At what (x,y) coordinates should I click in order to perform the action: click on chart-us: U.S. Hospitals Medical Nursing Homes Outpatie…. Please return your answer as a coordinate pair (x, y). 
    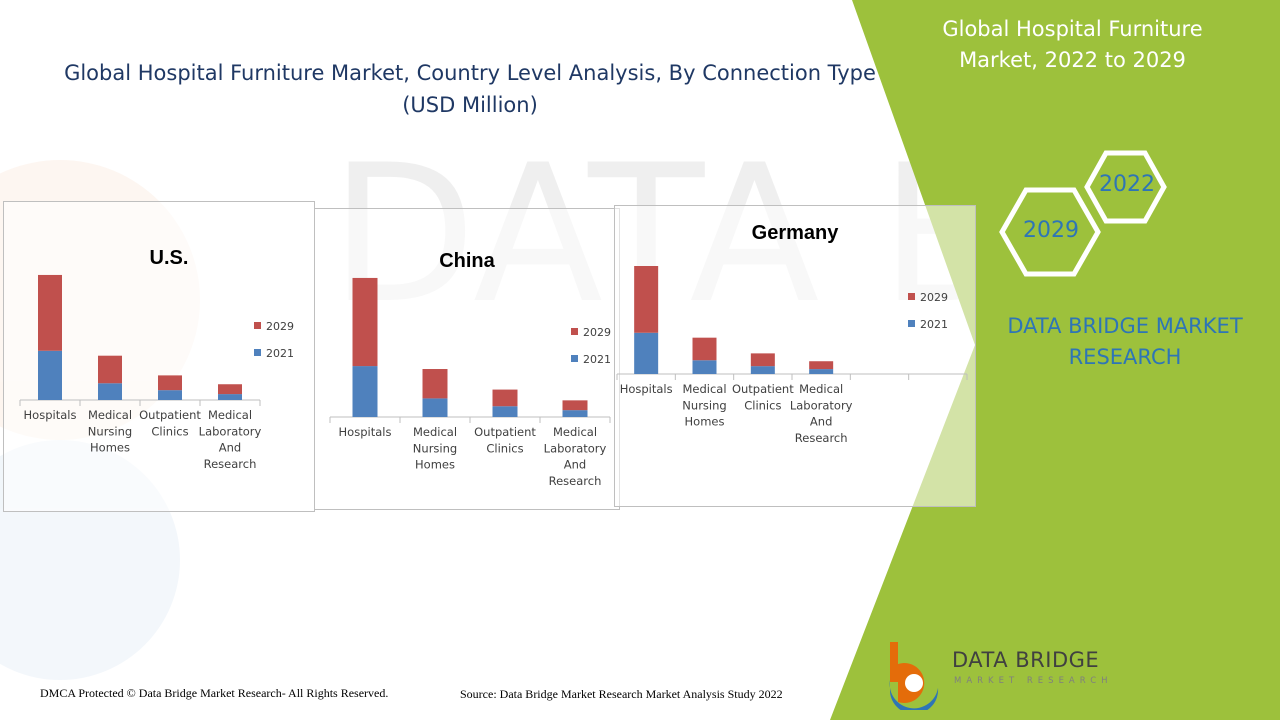
    Looking at the image, I should click on (156, 359).